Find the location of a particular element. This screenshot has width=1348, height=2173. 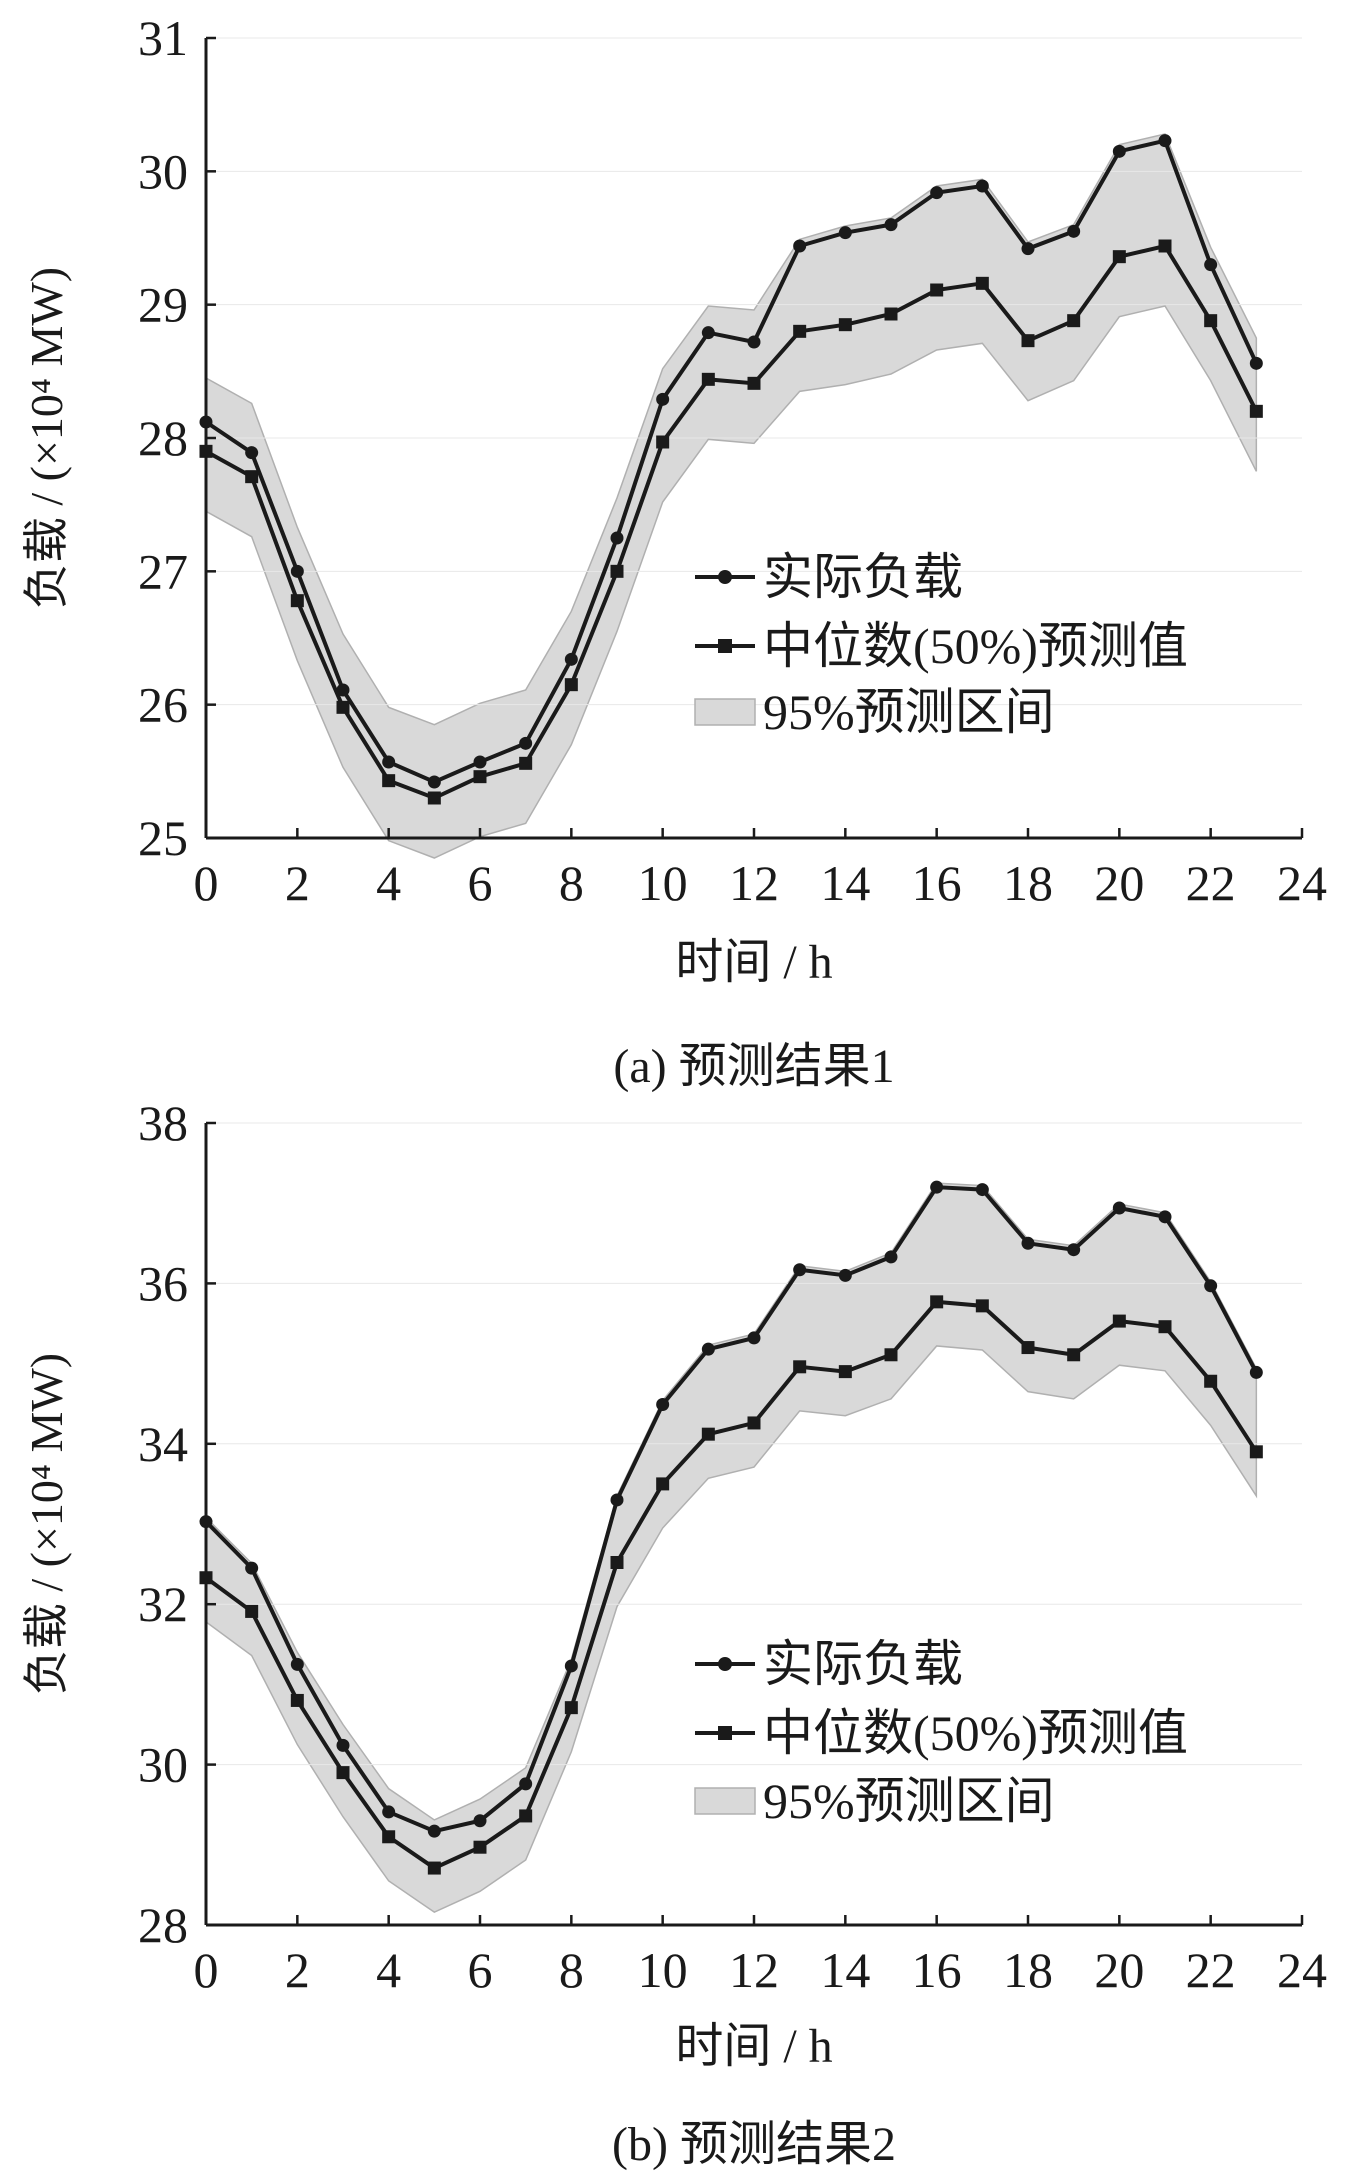

y-tick-label: 38 is located at coordinates (163, 1123).